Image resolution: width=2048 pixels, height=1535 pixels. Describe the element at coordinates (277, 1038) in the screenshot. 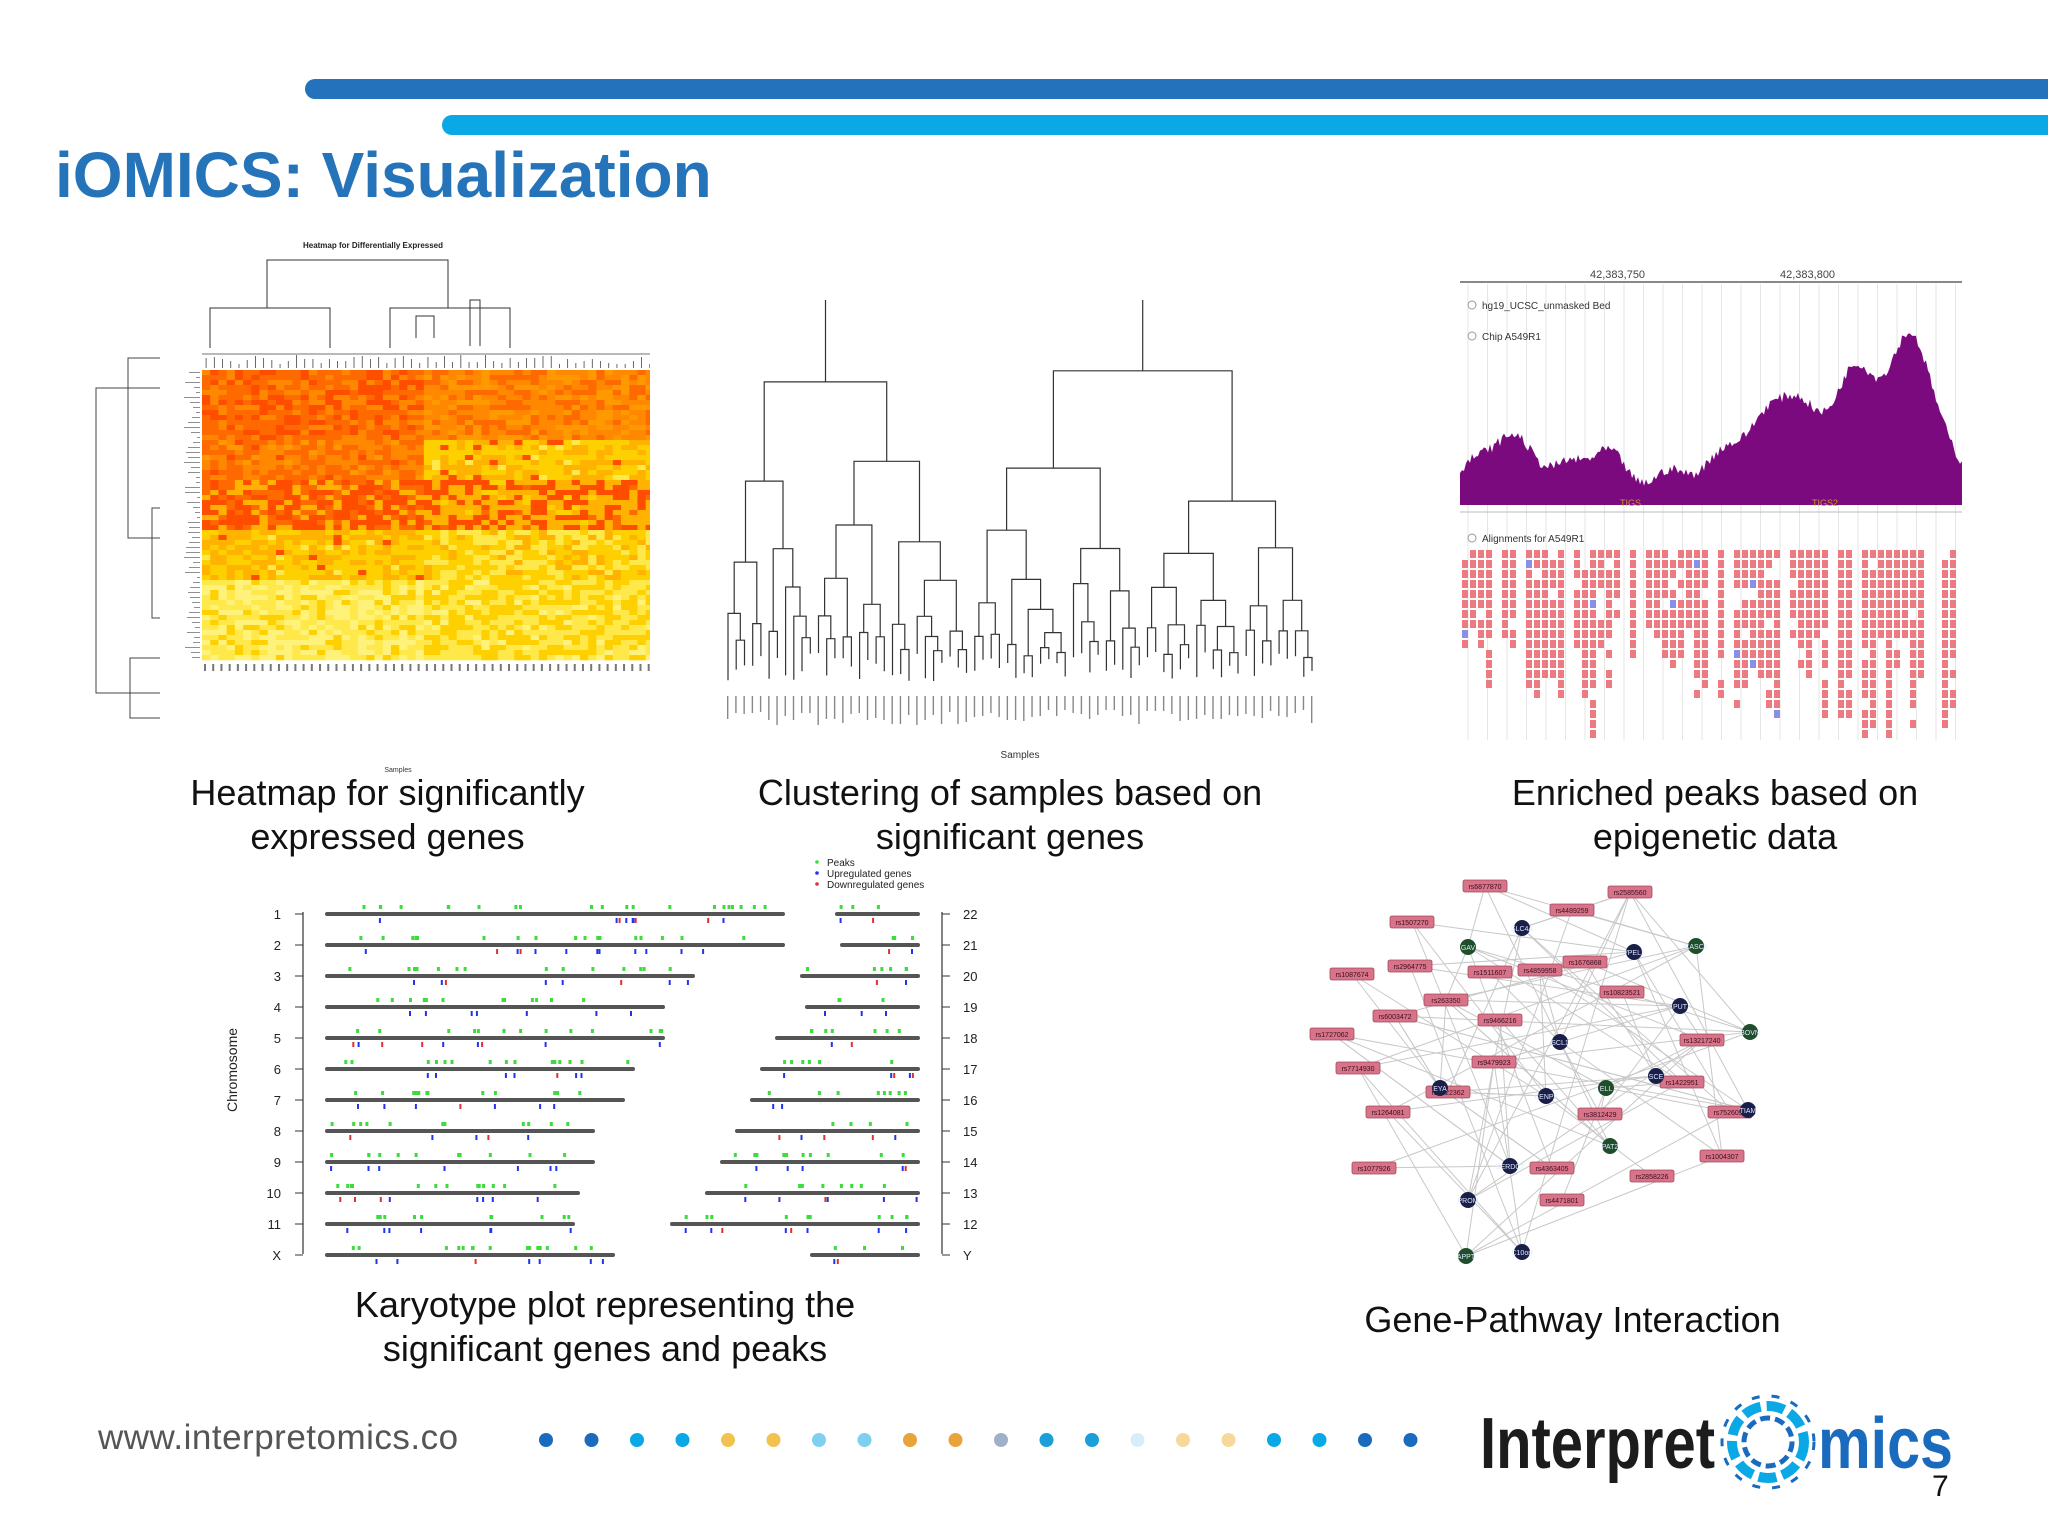

I see `chromosome-label-left: 5` at that location.